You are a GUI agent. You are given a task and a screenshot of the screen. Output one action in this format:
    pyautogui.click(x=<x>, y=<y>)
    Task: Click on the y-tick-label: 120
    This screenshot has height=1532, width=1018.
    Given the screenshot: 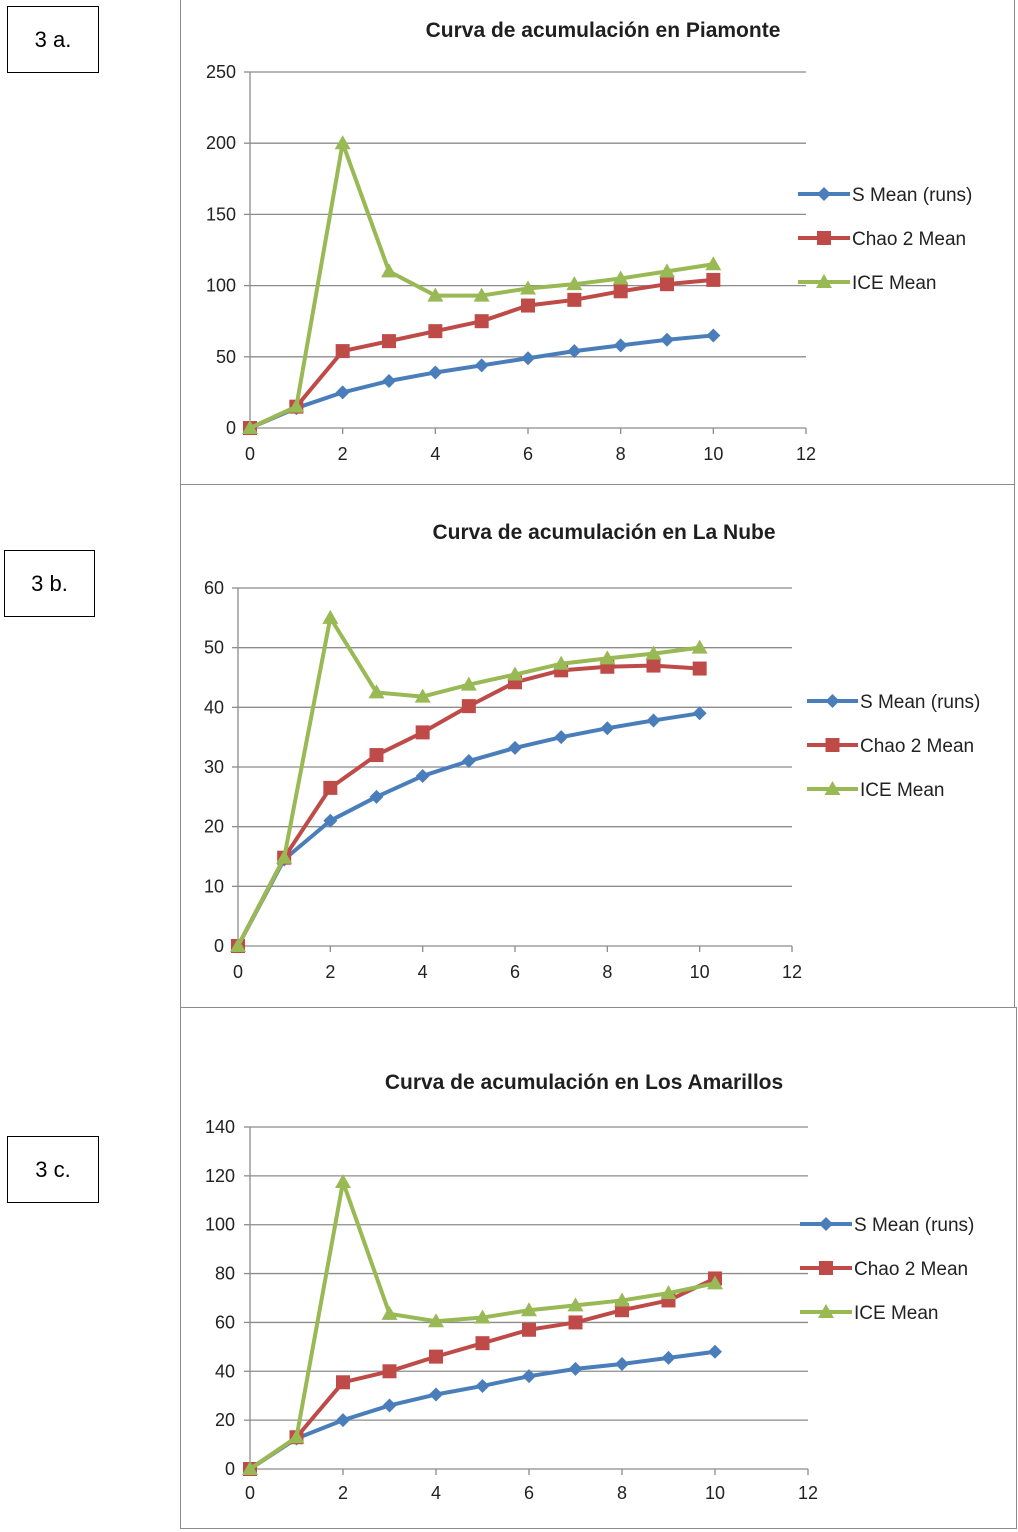 What is the action you would take?
    pyautogui.click(x=220, y=1176)
    